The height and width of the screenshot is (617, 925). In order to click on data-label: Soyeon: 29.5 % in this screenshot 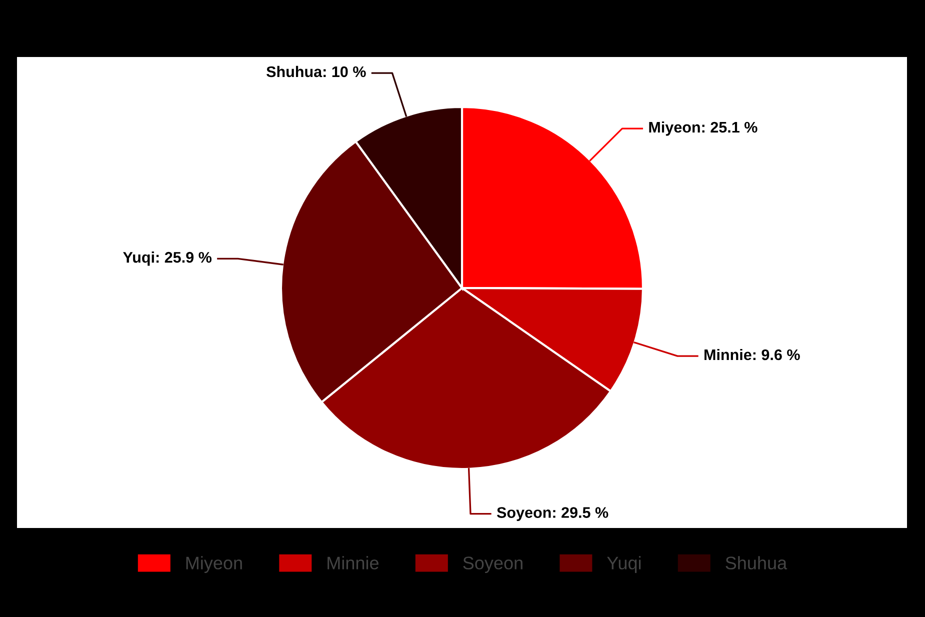, I will do `click(552, 514)`.